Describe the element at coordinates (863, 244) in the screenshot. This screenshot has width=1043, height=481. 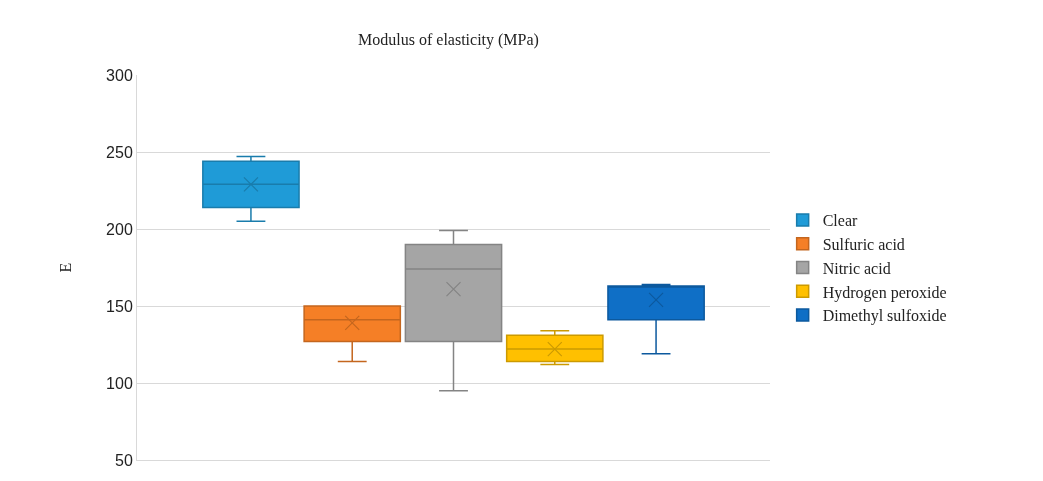
I see `legend-label: Sulfuric acid` at that location.